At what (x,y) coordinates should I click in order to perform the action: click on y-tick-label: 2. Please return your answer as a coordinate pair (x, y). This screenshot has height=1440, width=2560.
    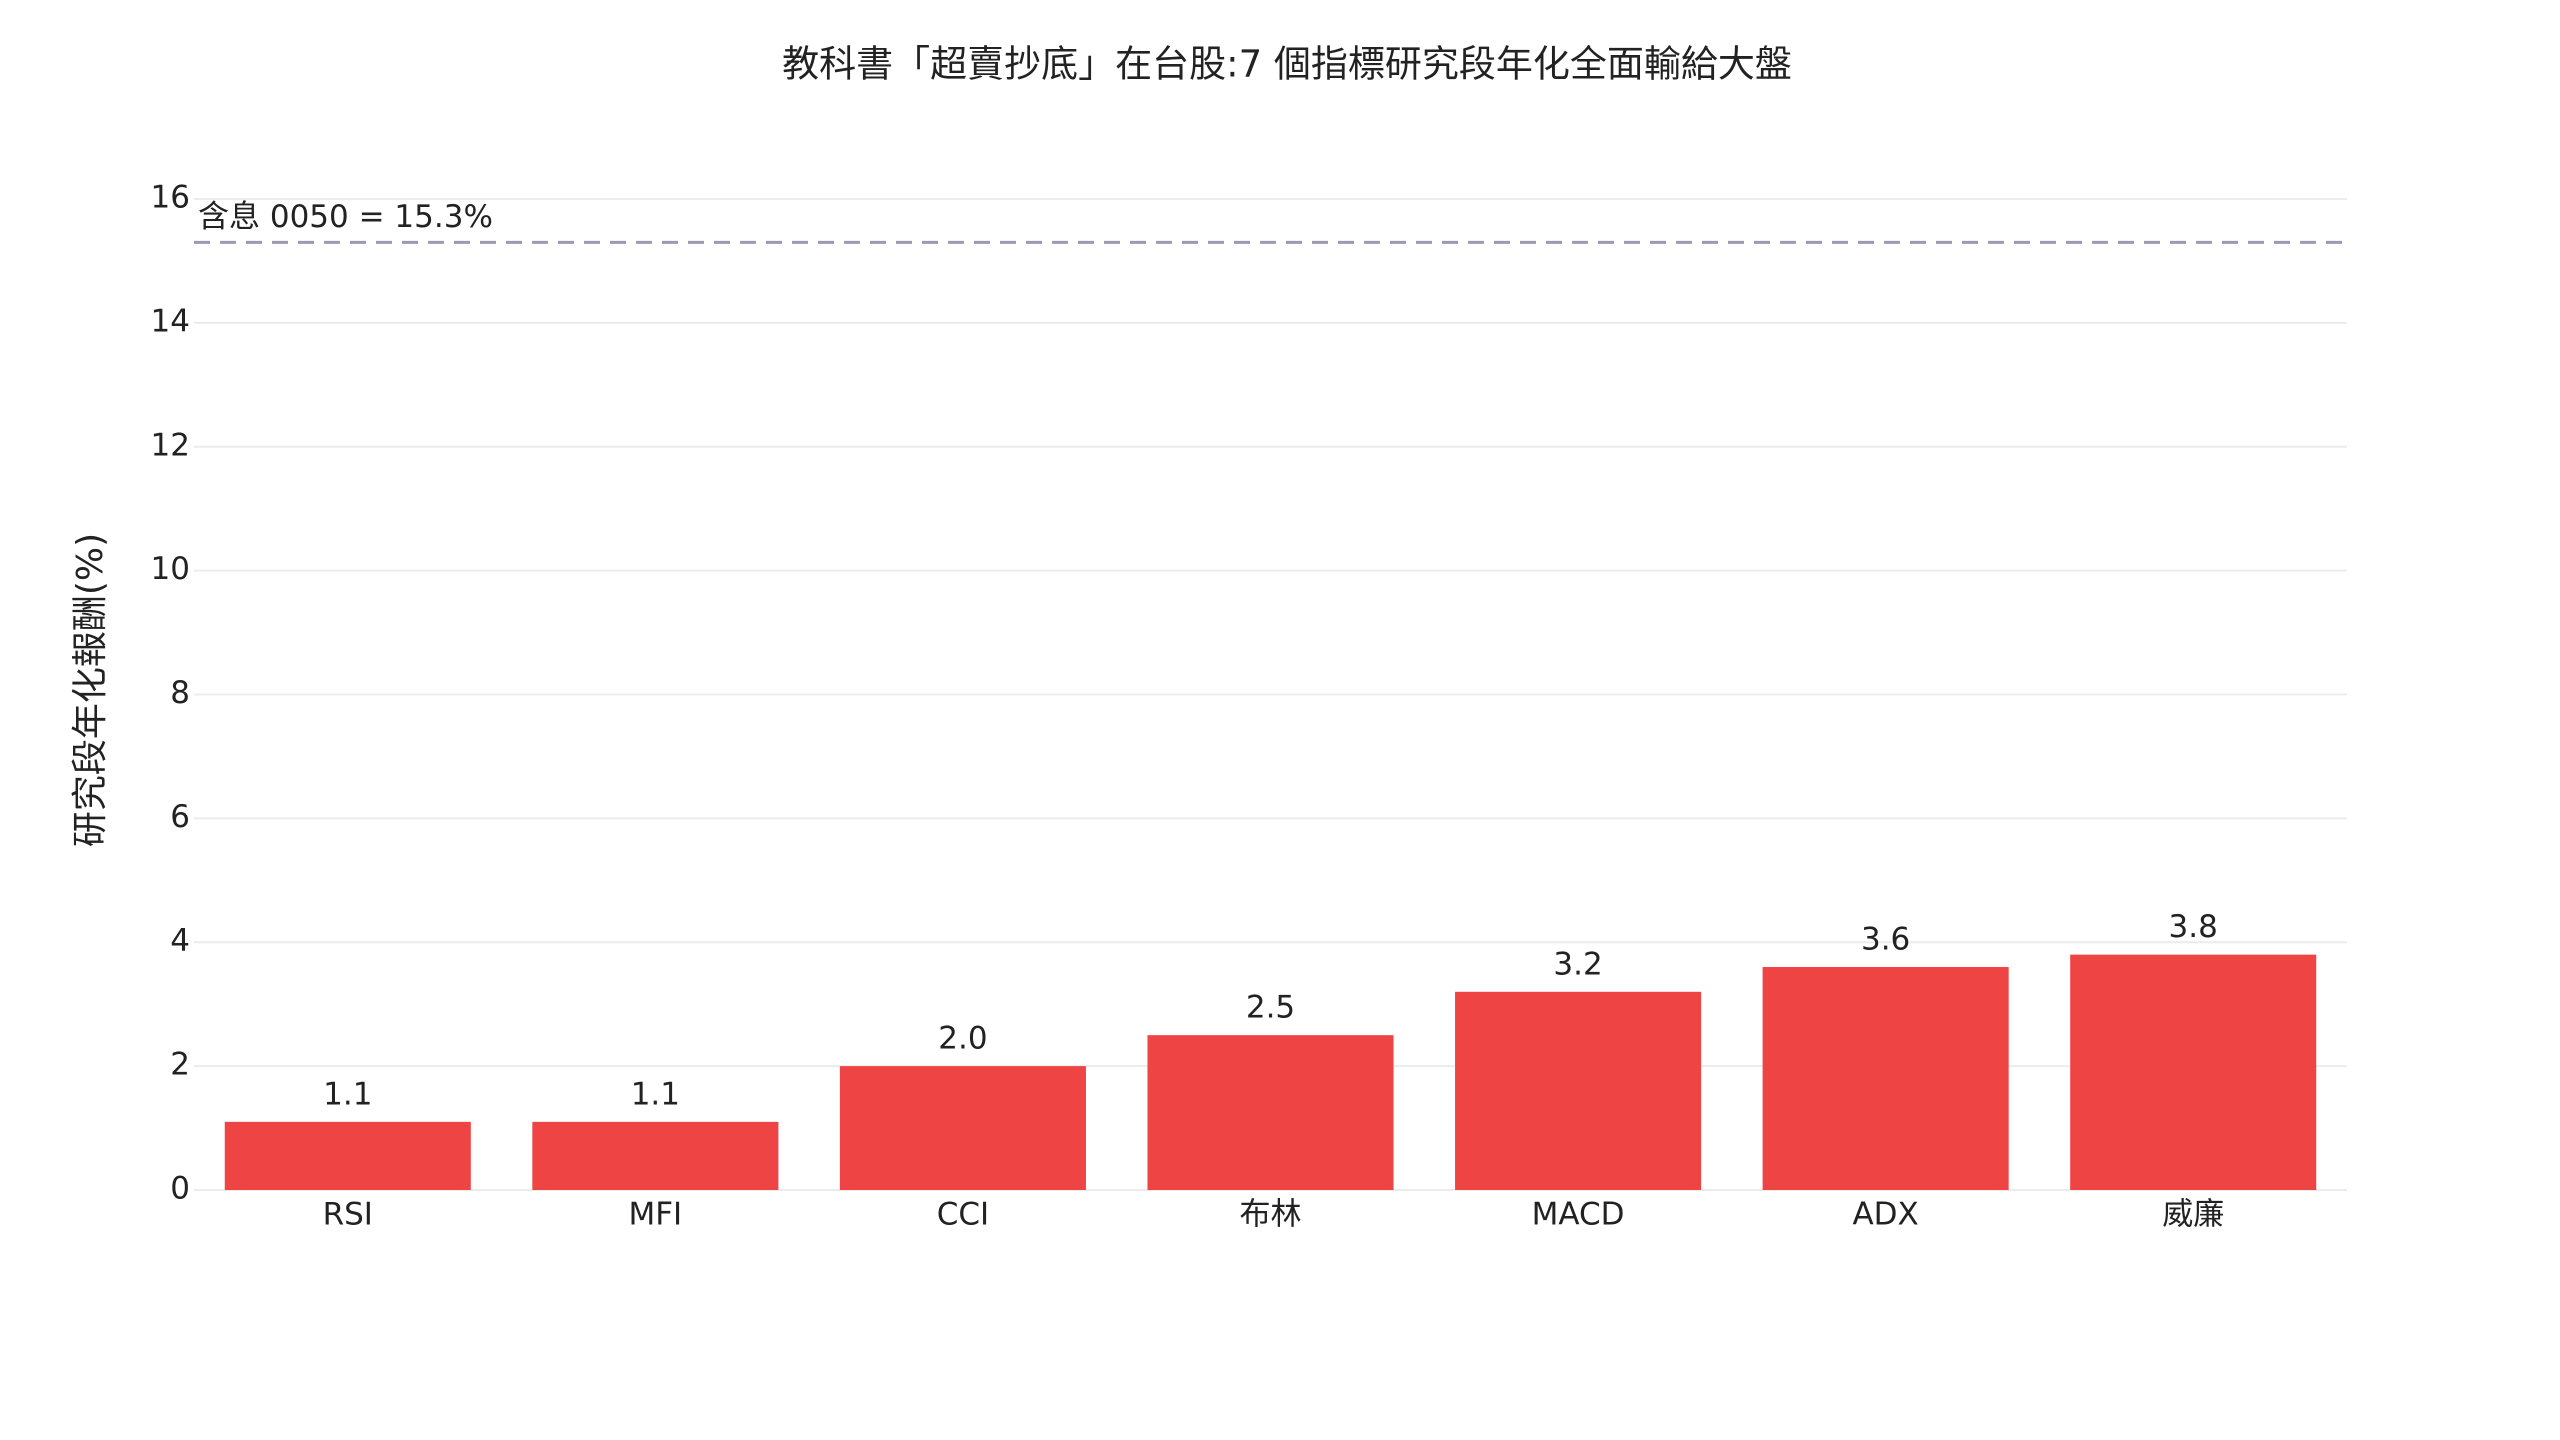
    Looking at the image, I should click on (180, 1065).